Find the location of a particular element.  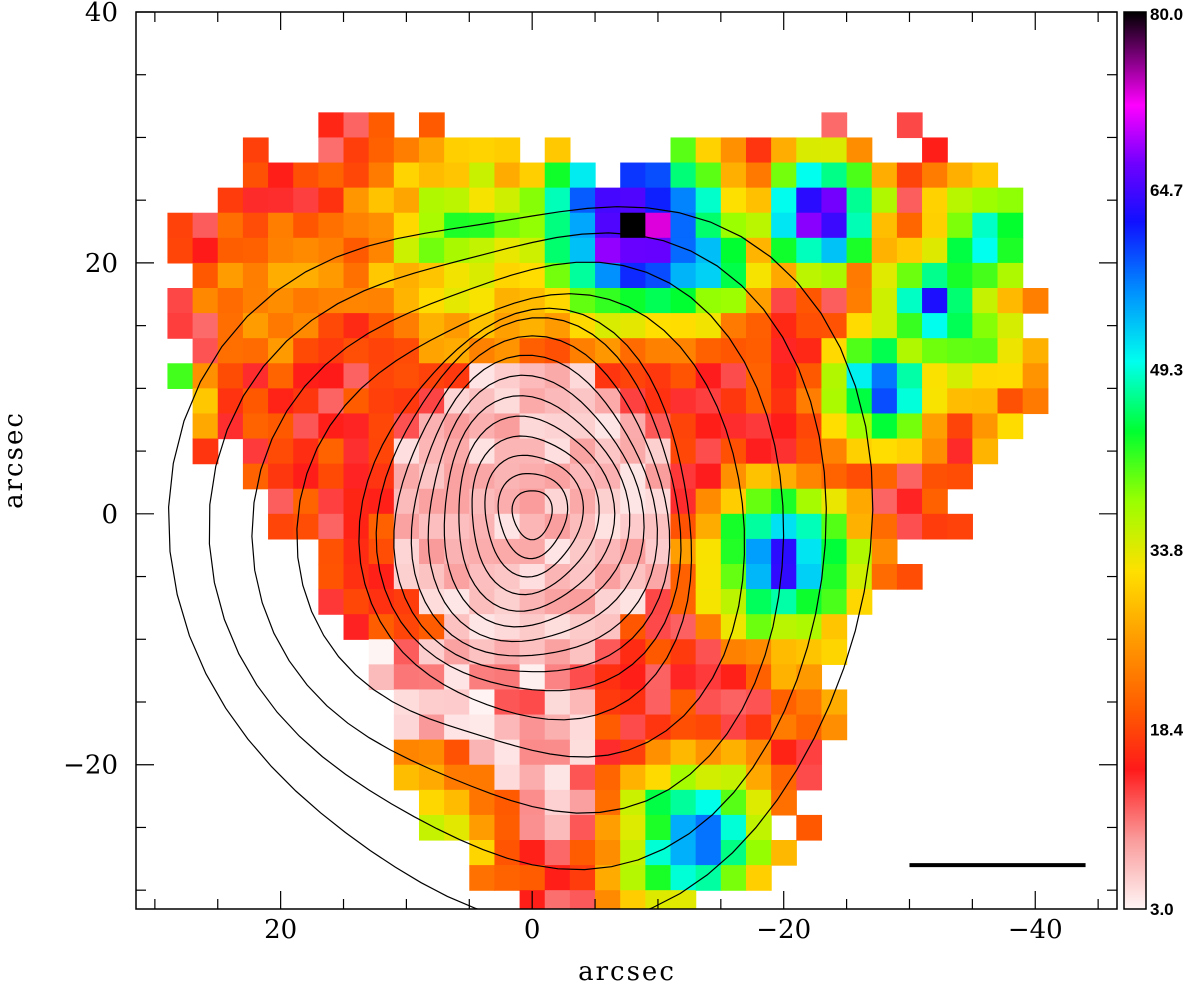

y-tick-label: 0 is located at coordinates (109, 515).